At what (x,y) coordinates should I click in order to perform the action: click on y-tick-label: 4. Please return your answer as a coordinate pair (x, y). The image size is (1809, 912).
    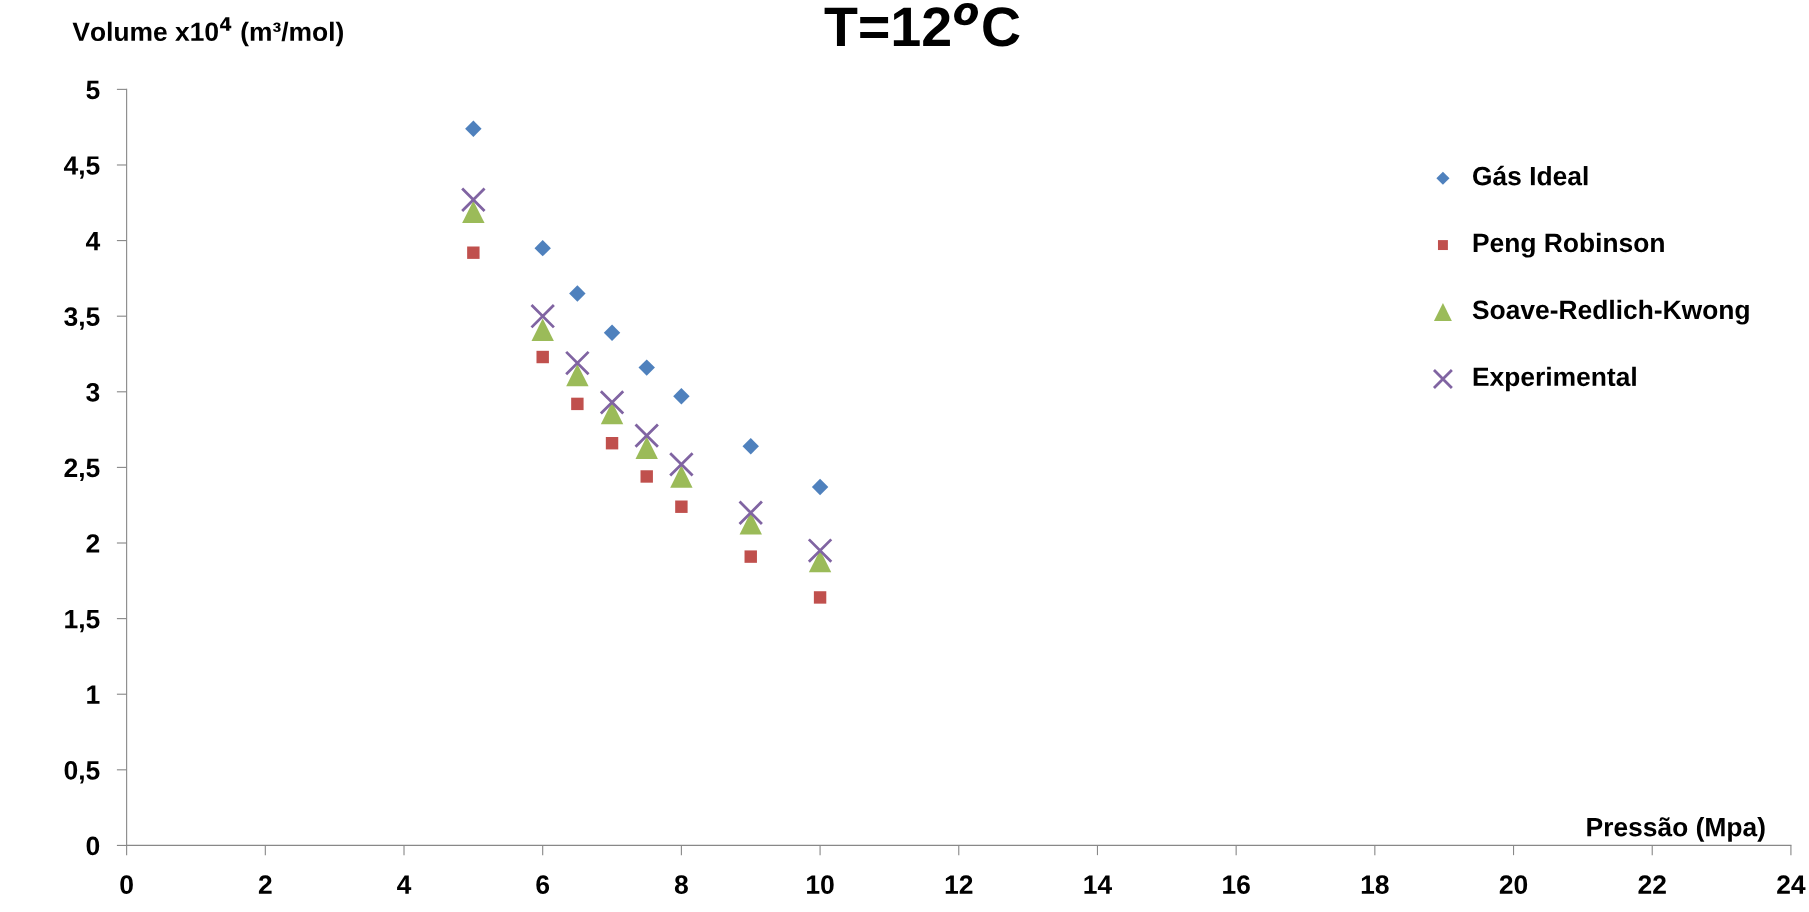
    Looking at the image, I should click on (93, 241).